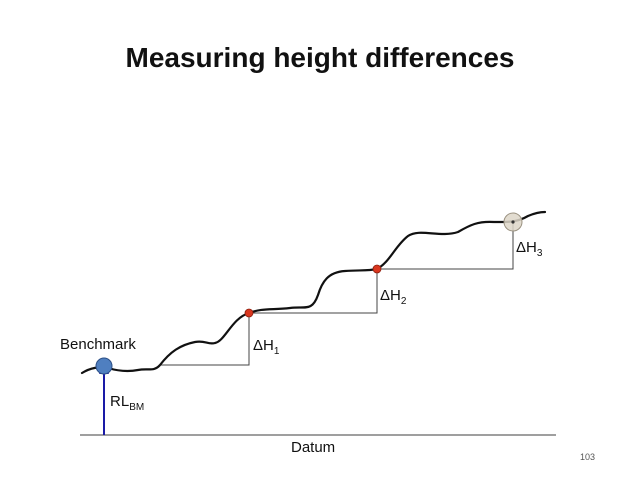  I want to click on delta-h1-label: ΔH1, so click(266, 347).